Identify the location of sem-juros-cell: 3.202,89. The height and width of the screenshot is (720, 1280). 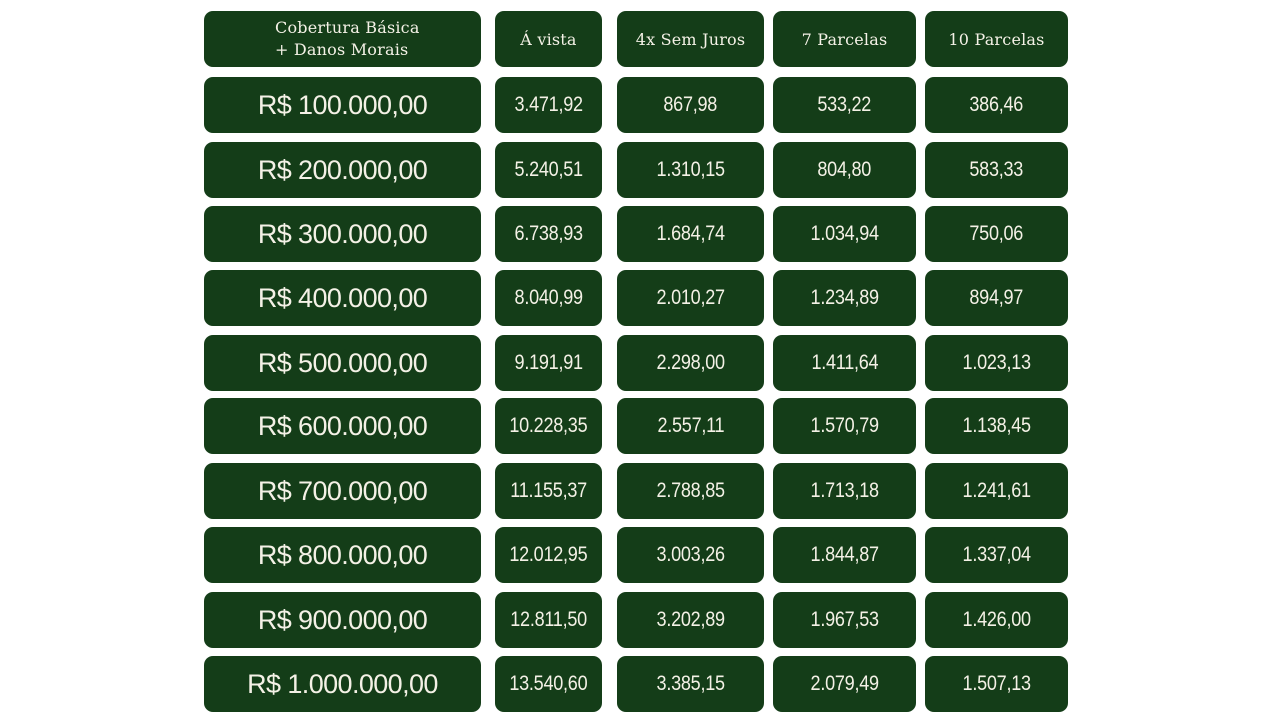
(690, 620).